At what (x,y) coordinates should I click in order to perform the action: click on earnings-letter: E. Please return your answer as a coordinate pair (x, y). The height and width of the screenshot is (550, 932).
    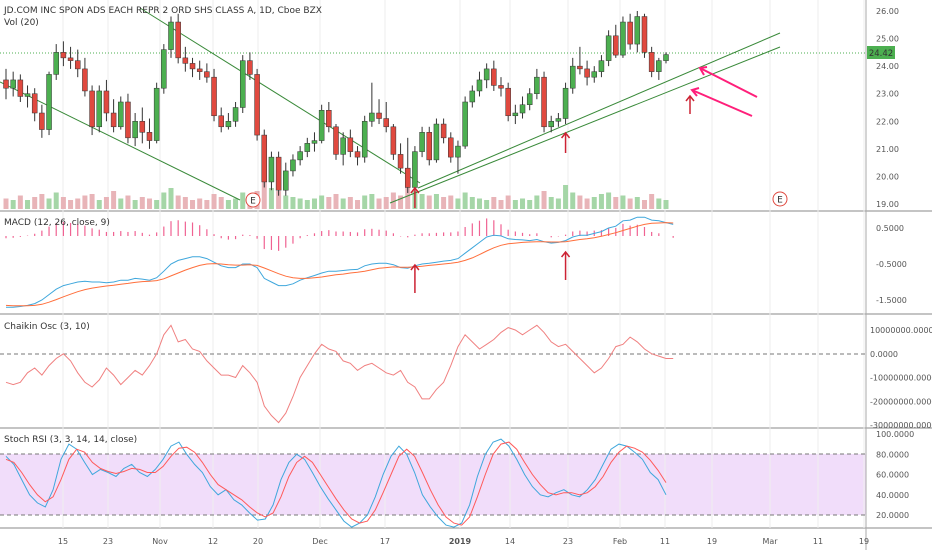
    Looking at the image, I should click on (780, 201).